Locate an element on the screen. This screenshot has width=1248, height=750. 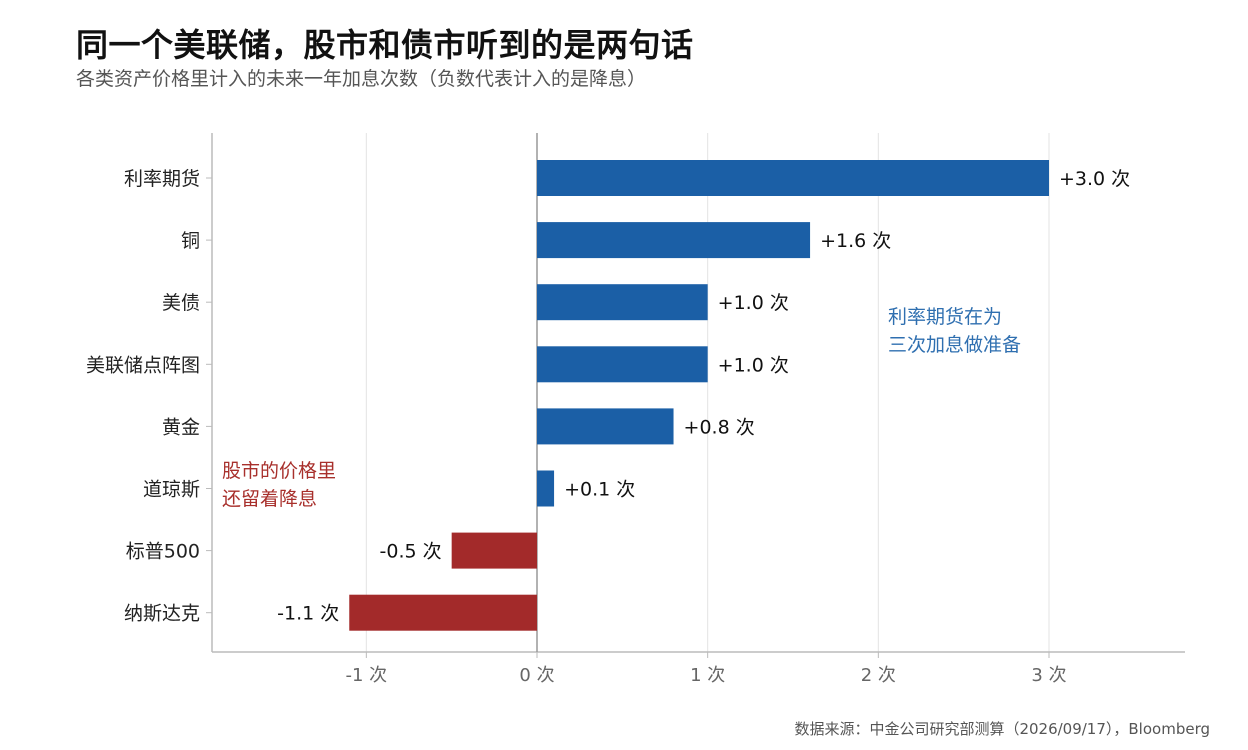
annotation-text: 三次加息做准备 is located at coordinates (954, 345).